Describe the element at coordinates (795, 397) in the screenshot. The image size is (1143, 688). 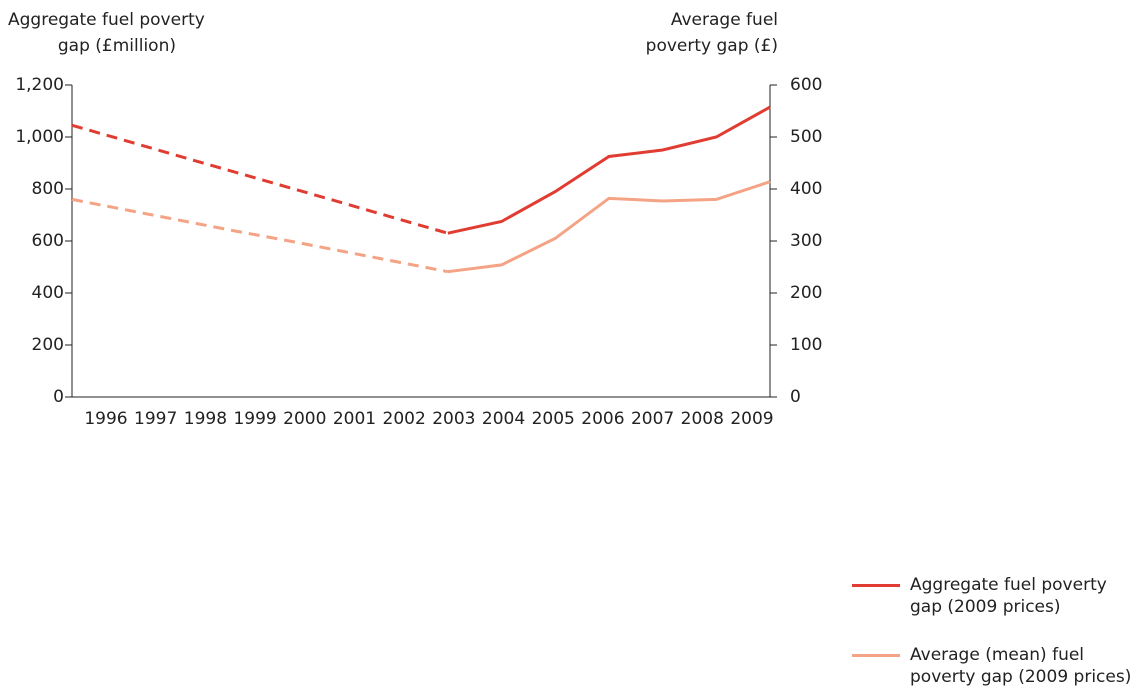
I see `y2-tick-label: 0` at that location.